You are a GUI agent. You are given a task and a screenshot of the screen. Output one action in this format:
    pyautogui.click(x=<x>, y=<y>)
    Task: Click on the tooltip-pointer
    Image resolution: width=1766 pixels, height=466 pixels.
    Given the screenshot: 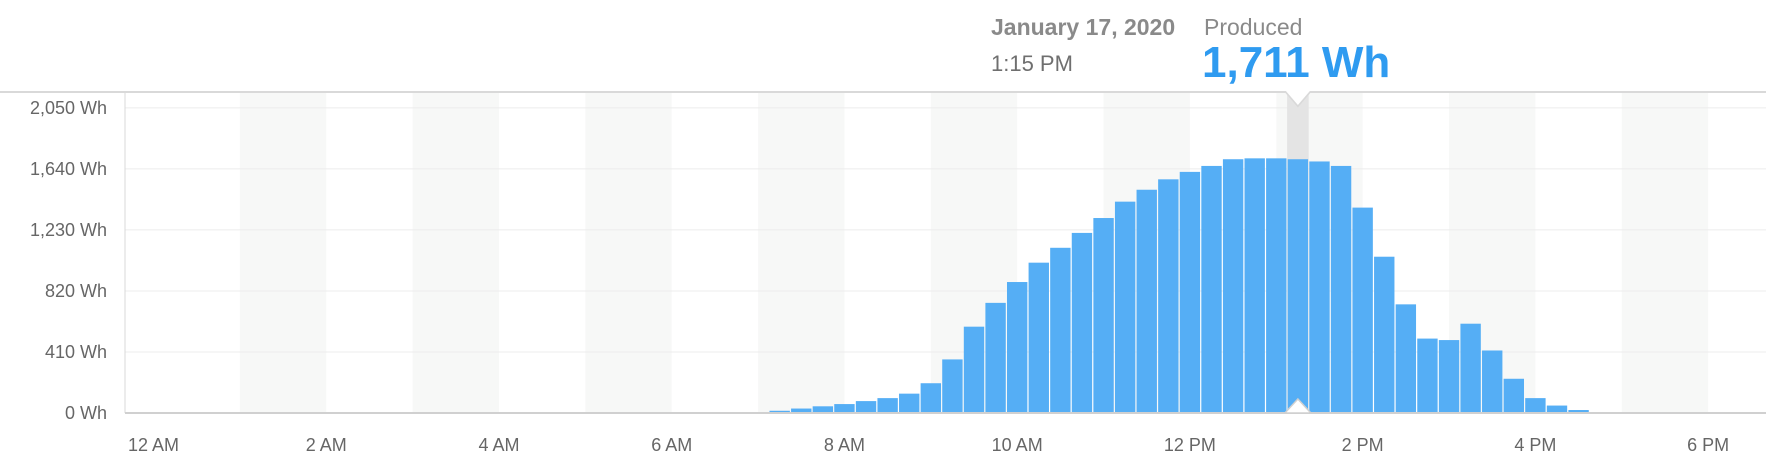 What is the action you would take?
    pyautogui.click(x=1297, y=98)
    